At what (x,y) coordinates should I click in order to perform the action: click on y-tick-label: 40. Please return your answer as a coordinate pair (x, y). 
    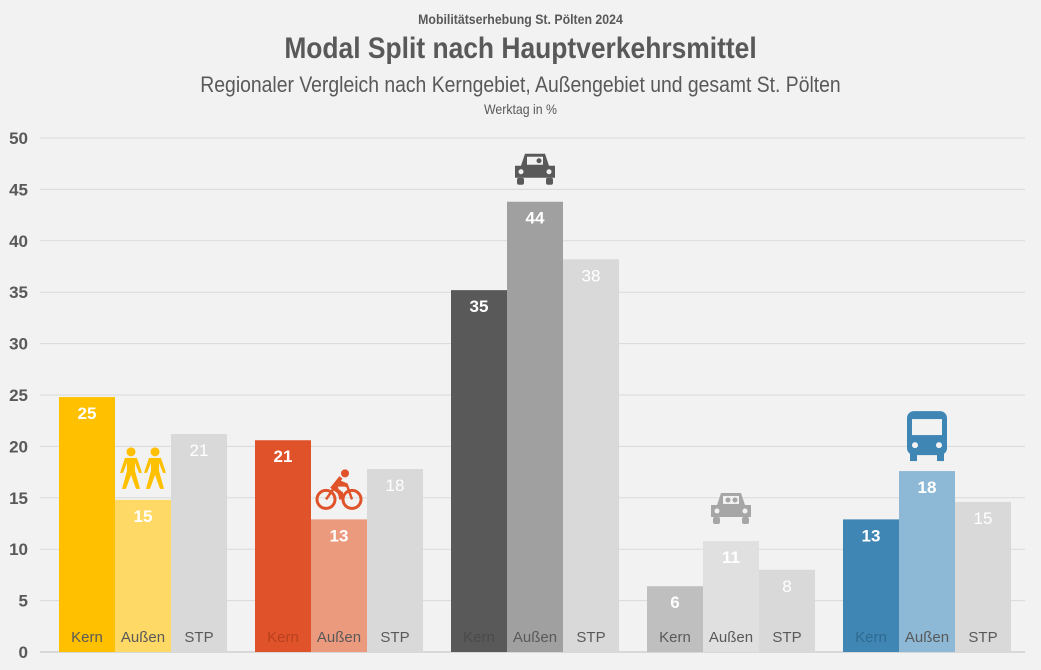
    Looking at the image, I should click on (18, 241).